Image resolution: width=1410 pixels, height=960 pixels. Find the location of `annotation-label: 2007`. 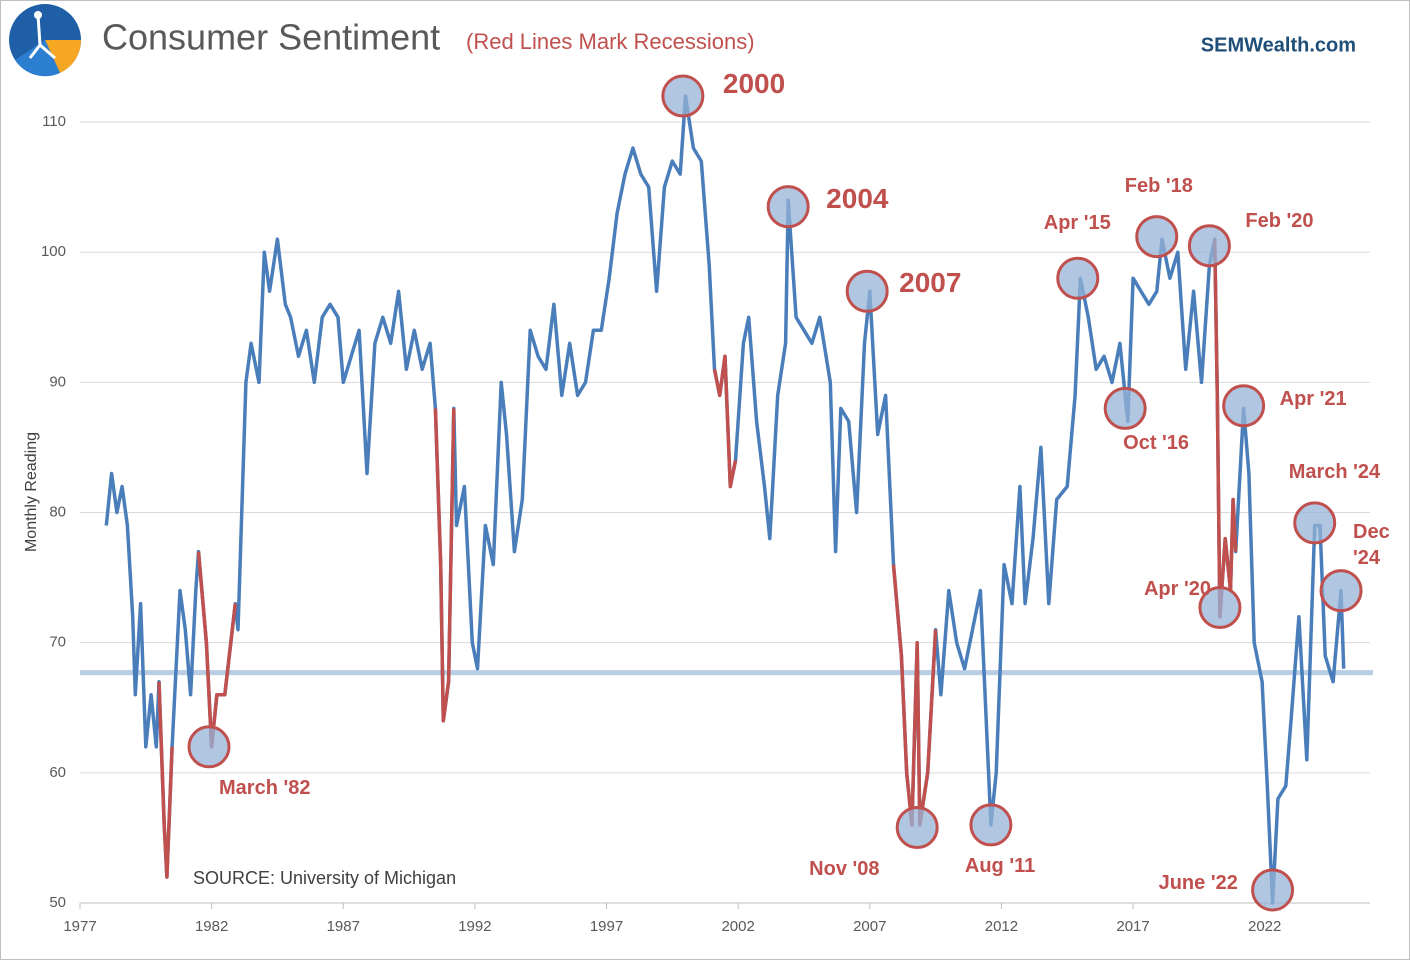

annotation-label: 2007 is located at coordinates (930, 283).